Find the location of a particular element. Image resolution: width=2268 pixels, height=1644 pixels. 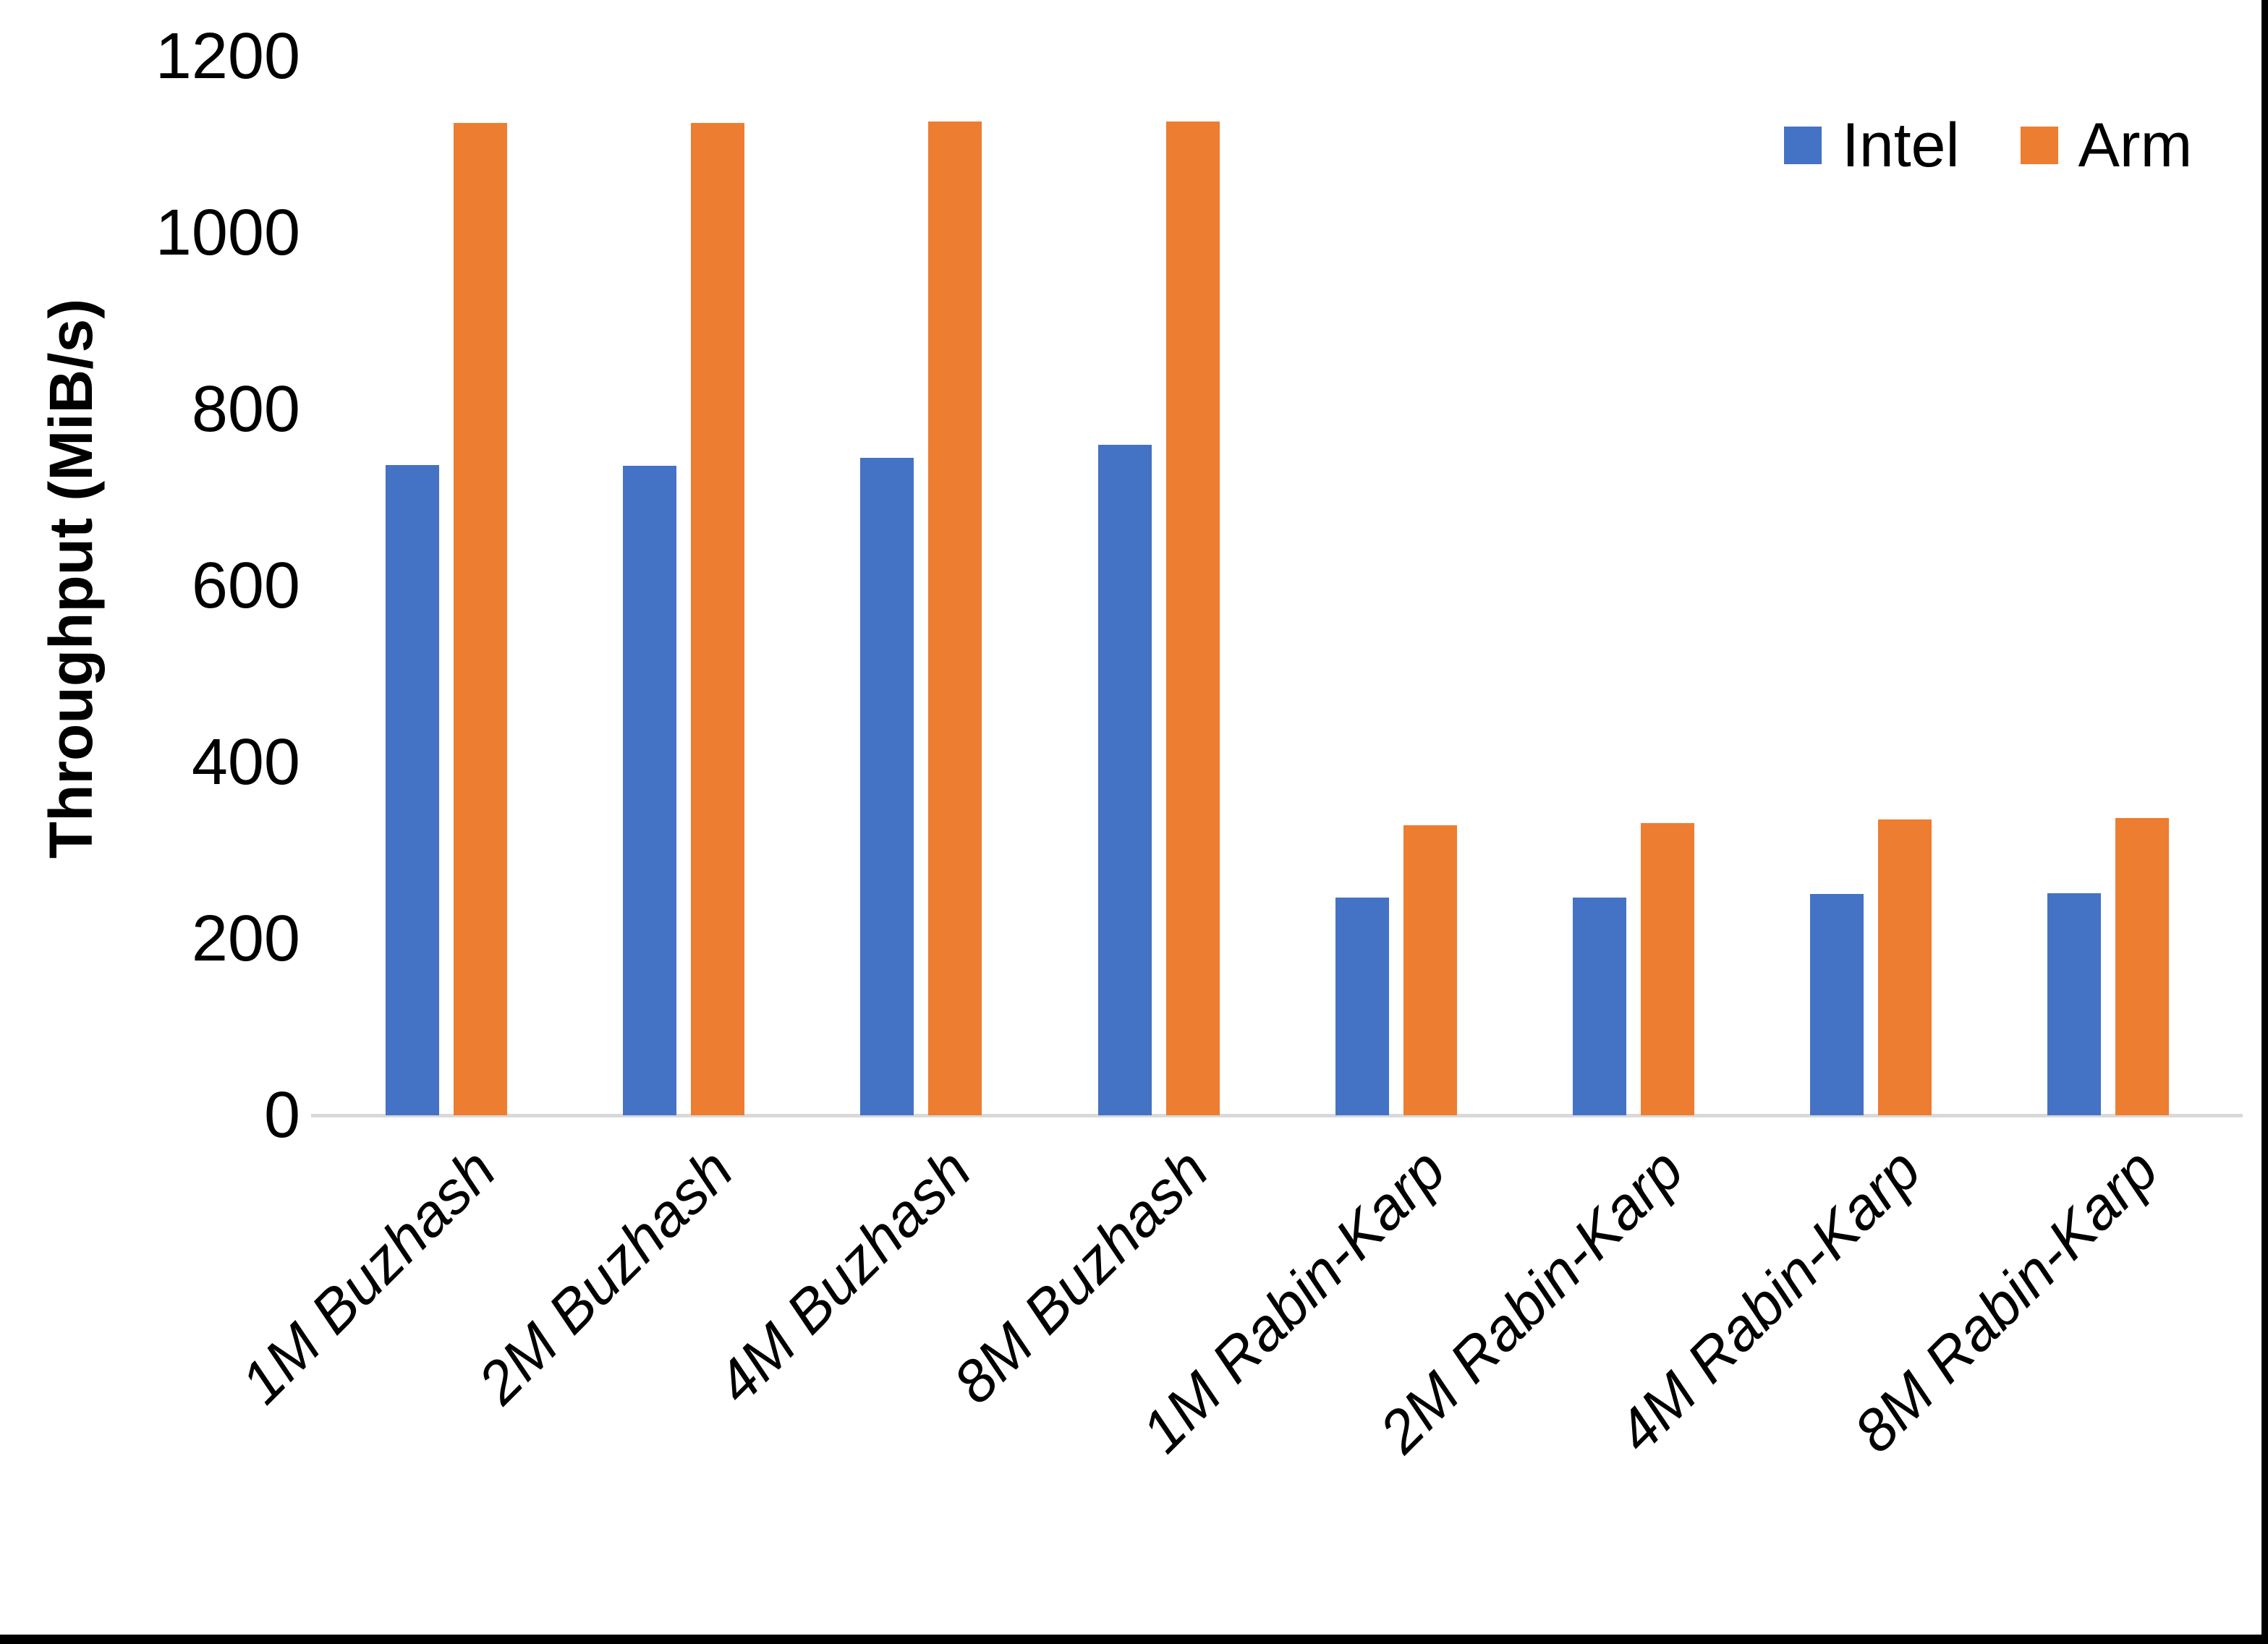

y-tick-1200: 1200 is located at coordinates (227, 56).